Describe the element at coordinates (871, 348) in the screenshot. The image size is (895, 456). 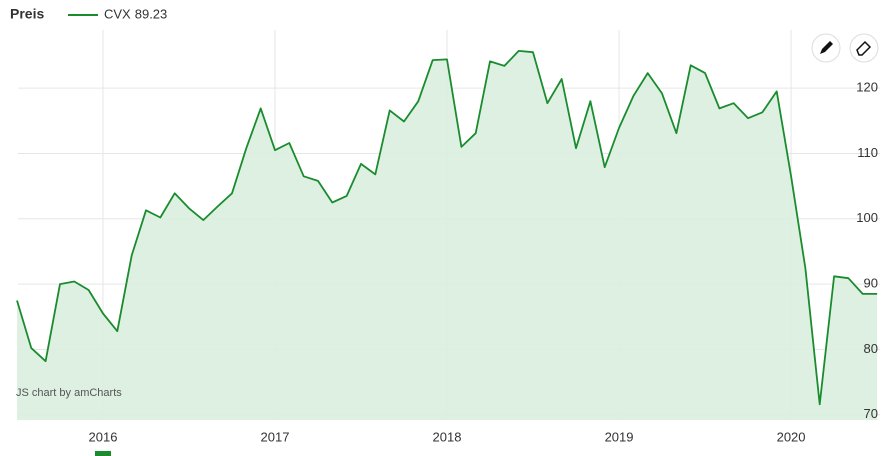
I see `y-tick-label: 80` at that location.